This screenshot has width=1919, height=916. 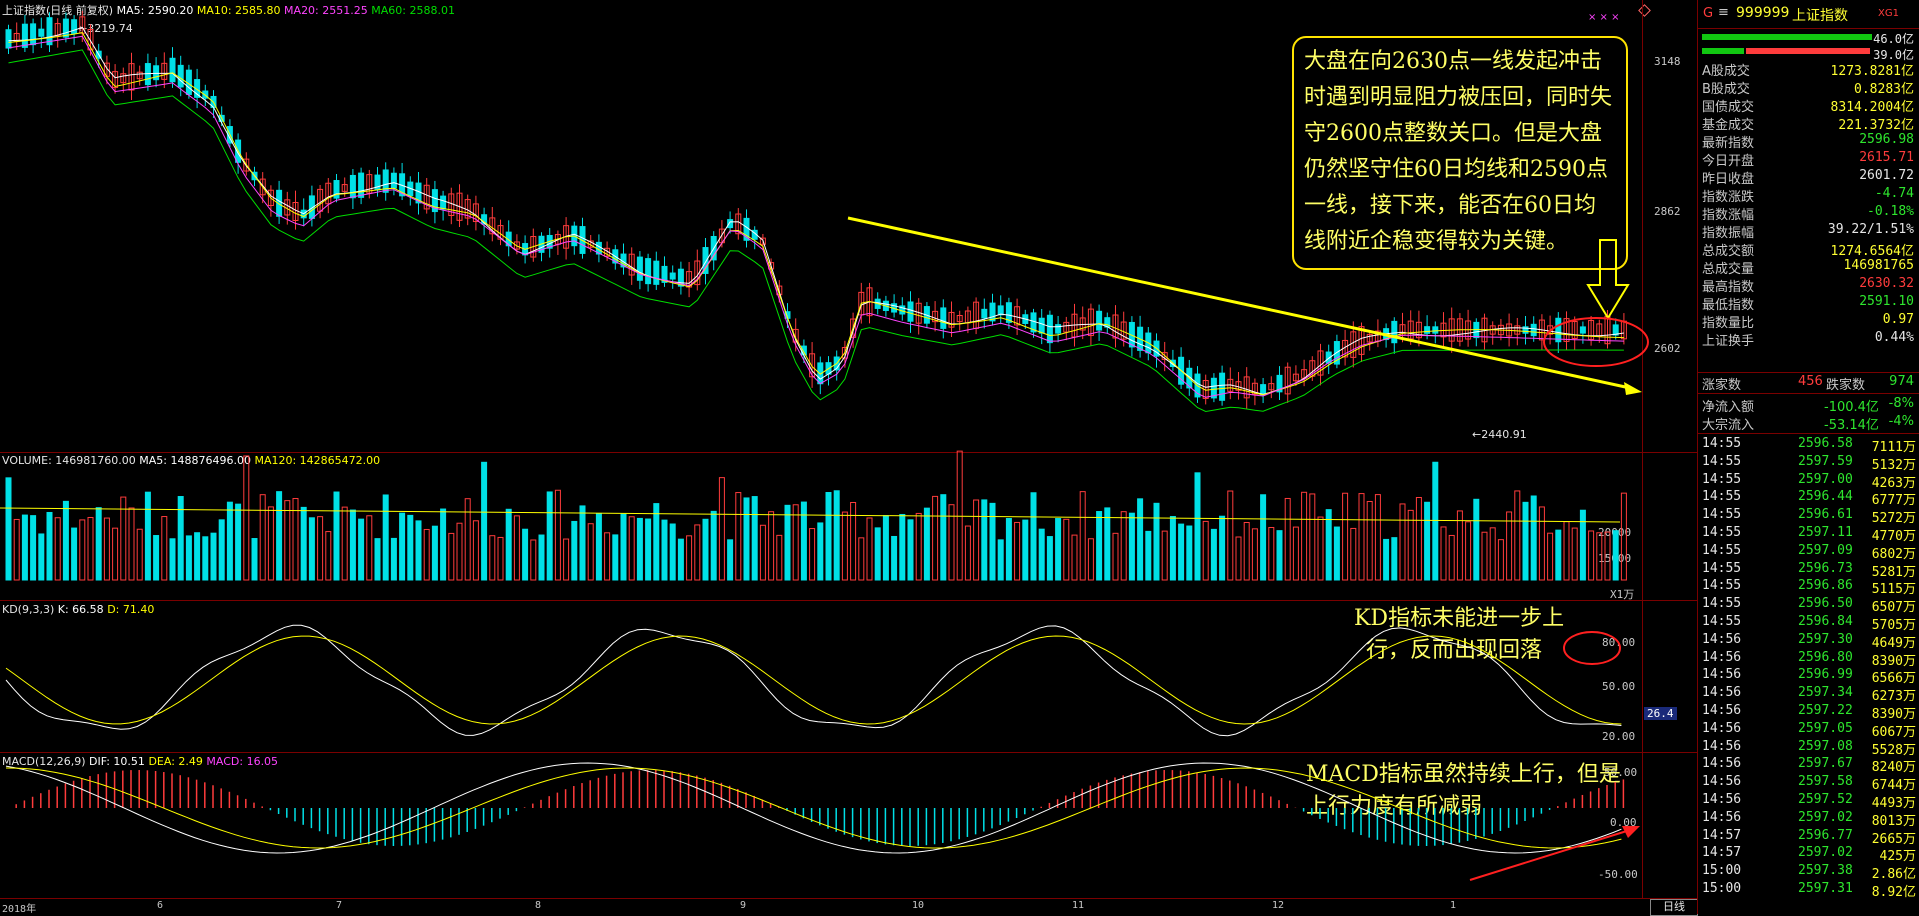 What do you see at coordinates (1886, 301) in the screenshot?
I see `stat-value: 2591.10` at bounding box center [1886, 301].